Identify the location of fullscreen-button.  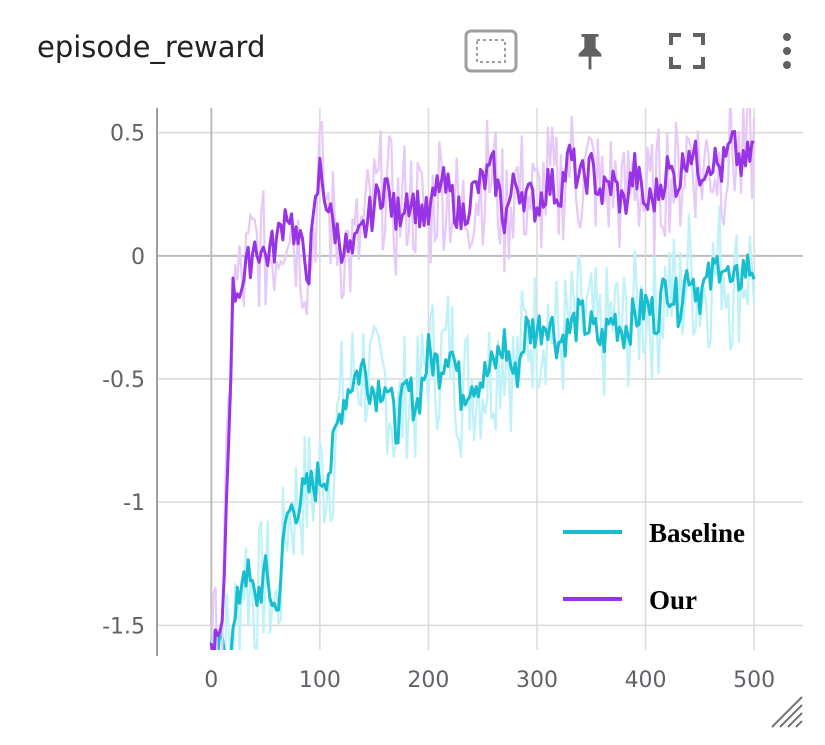
(687, 51).